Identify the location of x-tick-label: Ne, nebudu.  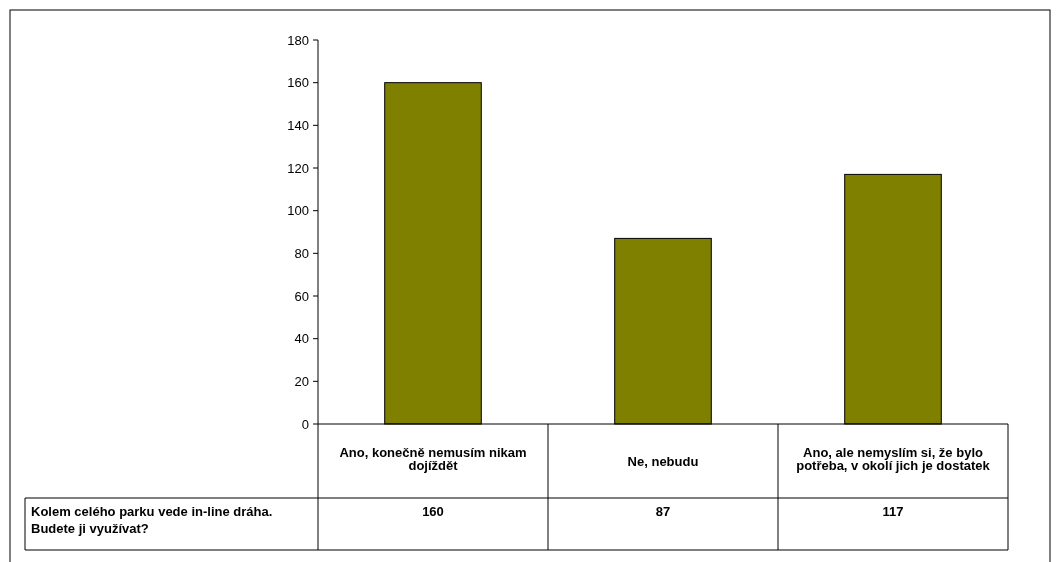
(663, 461).